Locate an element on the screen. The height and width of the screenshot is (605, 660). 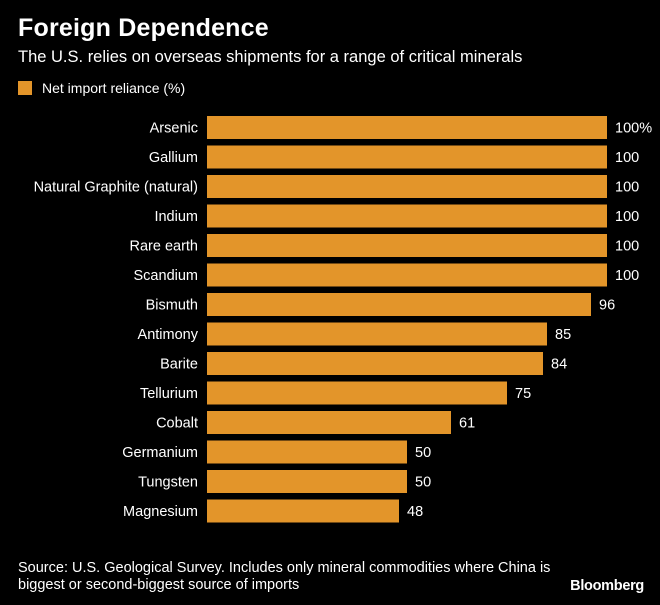
legend-swatch-icon is located at coordinates (25, 88).